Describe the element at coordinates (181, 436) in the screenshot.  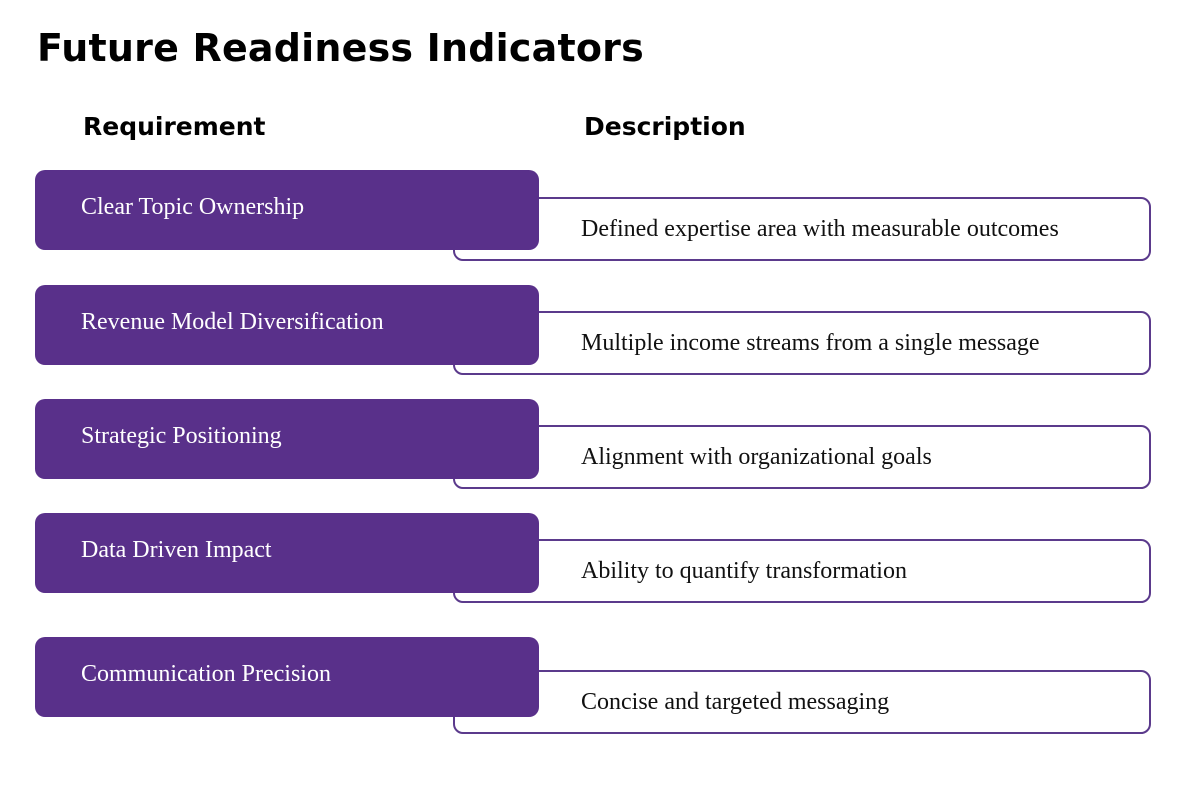
I see `requirement-text: Strategic Positioning` at that location.